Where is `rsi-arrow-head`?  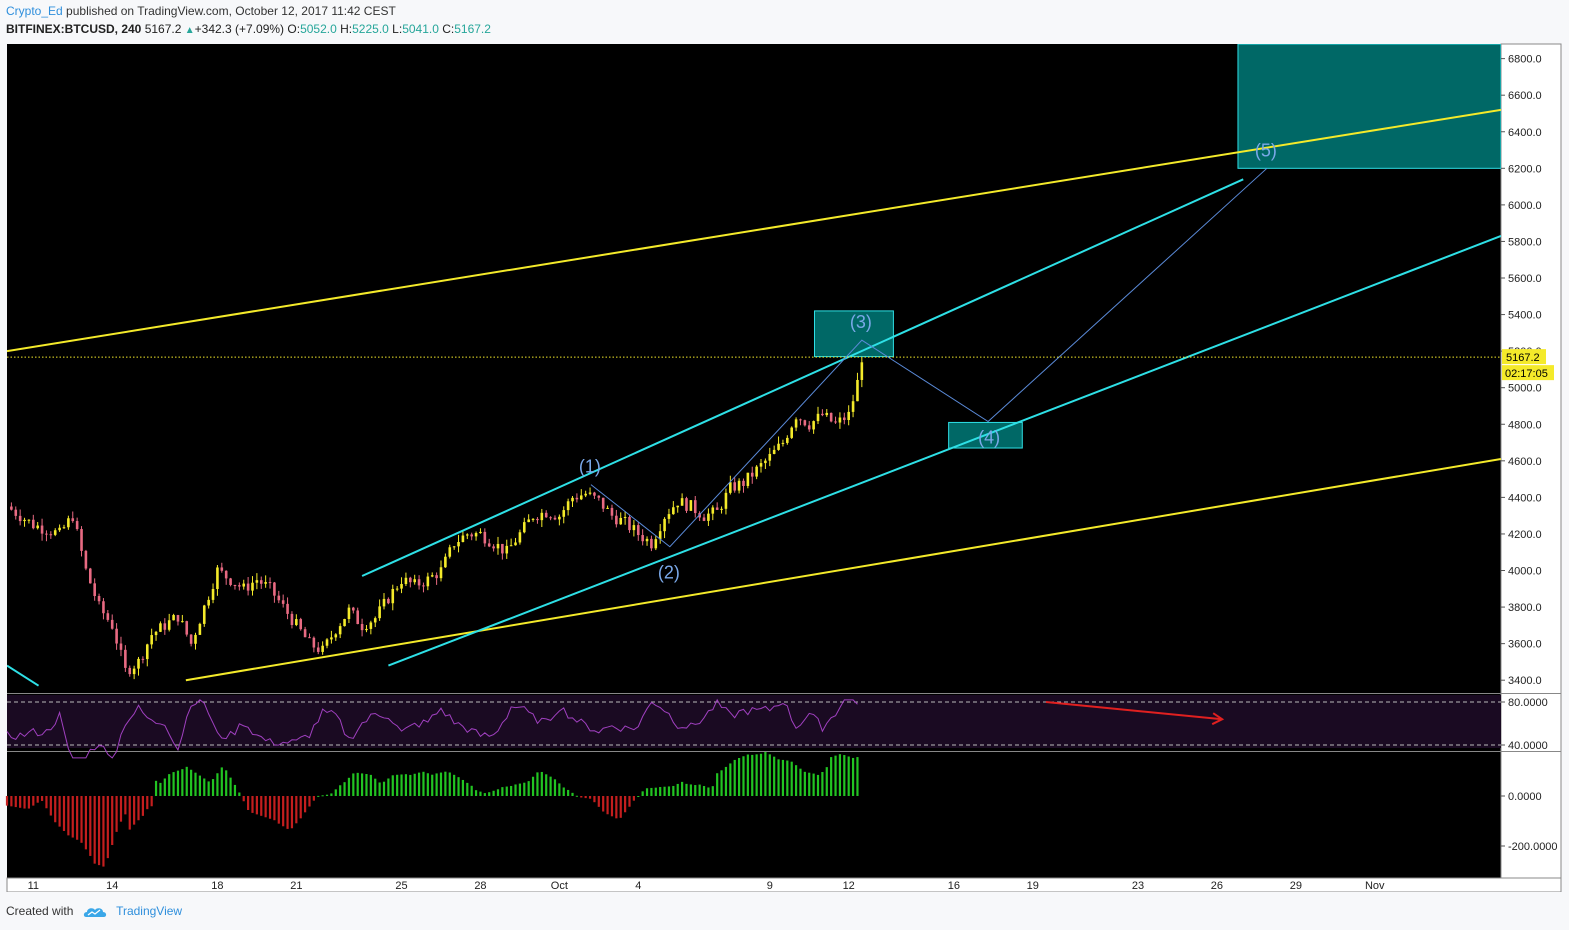
rsi-arrow-head is located at coordinates (1218, 719).